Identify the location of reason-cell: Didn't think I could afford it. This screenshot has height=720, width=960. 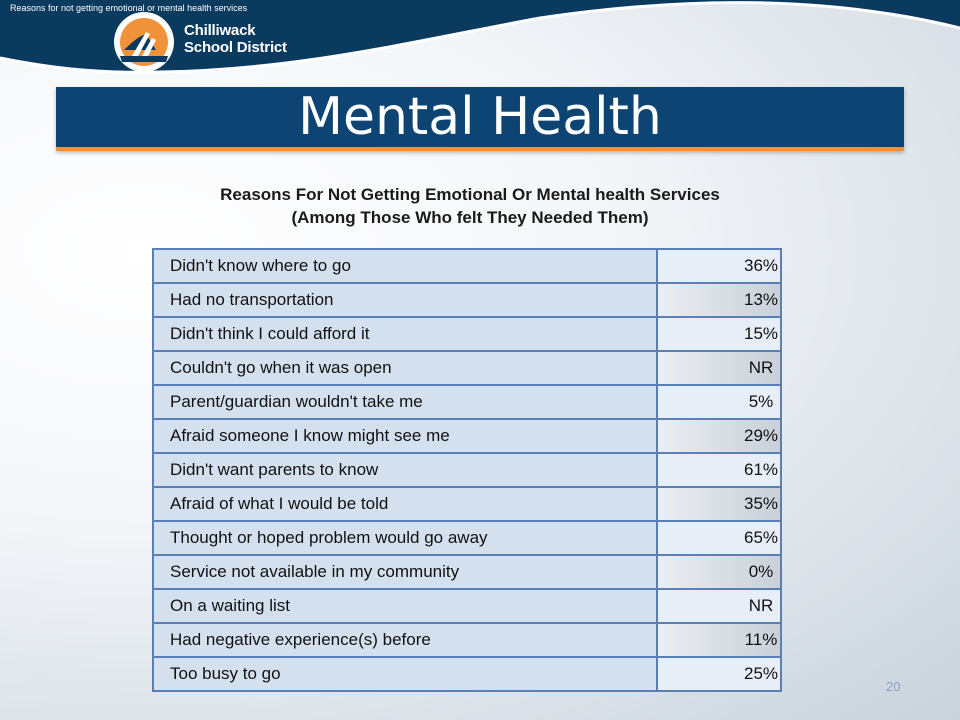
(405, 334).